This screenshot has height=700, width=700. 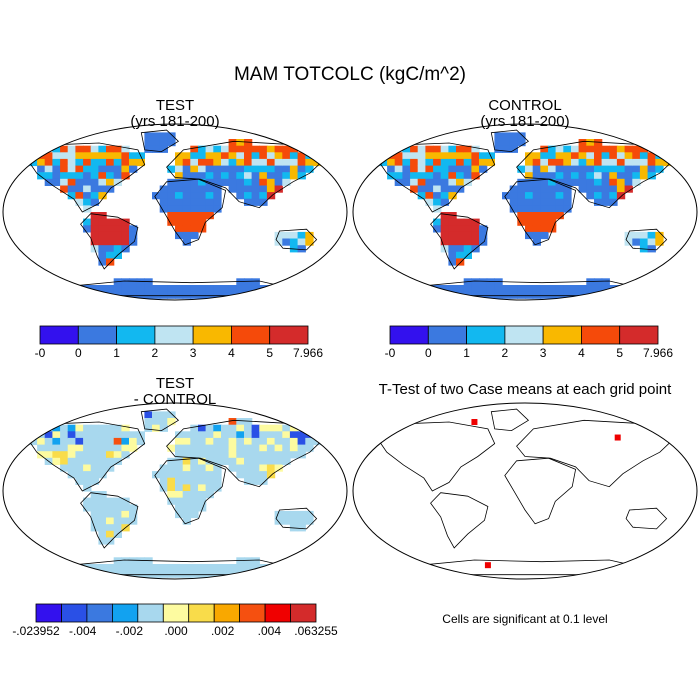 What do you see at coordinates (617, 437) in the screenshot?
I see `significant-cell` at bounding box center [617, 437].